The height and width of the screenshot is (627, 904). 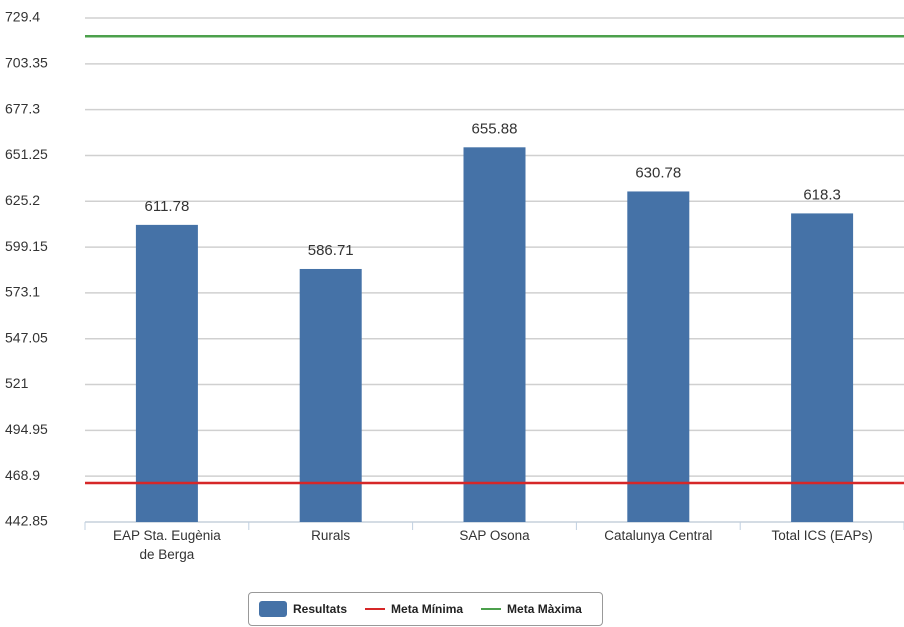 I want to click on x-tick-label: EAP Sta. Eugènia de Berga, so click(x=166, y=545).